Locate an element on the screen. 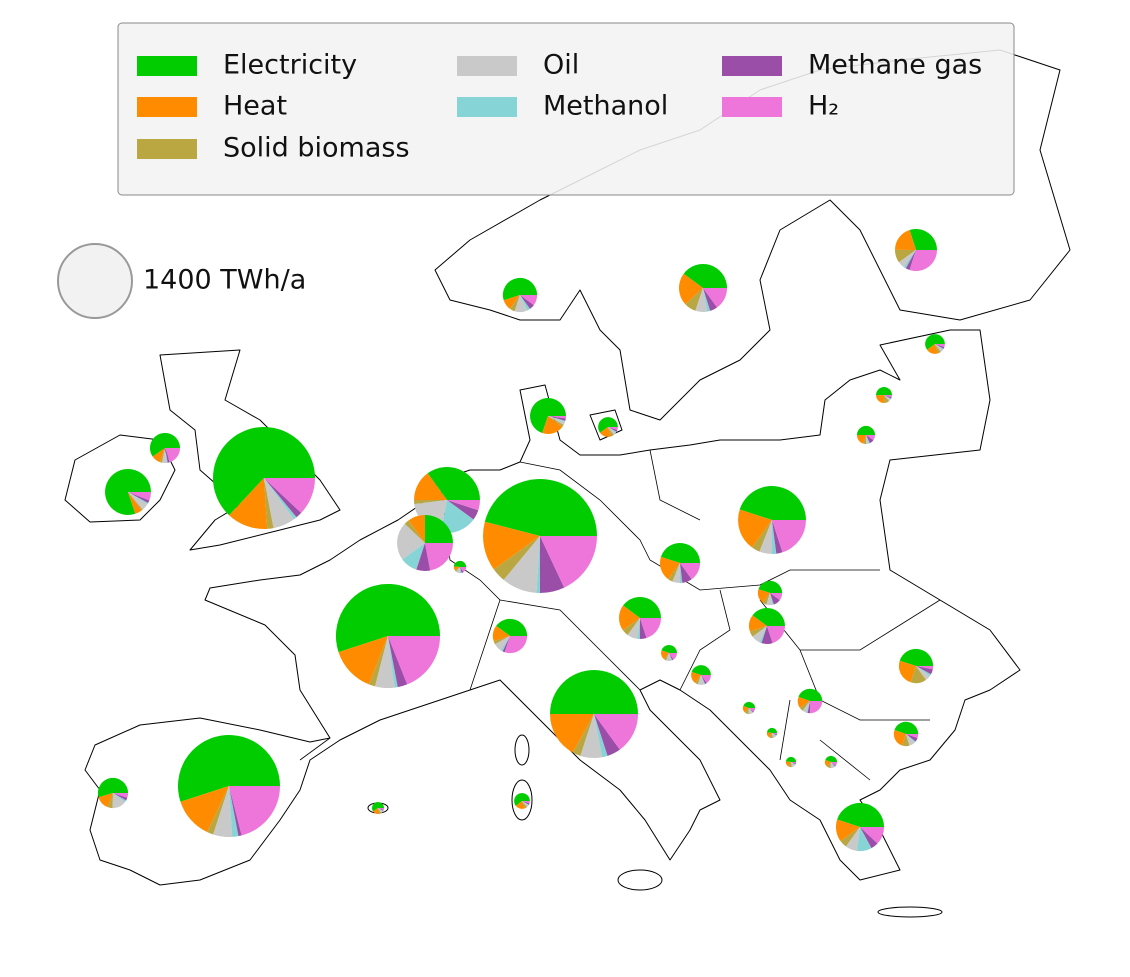 The width and height of the screenshot is (1130, 977). size-reference-circle is located at coordinates (95, 281).